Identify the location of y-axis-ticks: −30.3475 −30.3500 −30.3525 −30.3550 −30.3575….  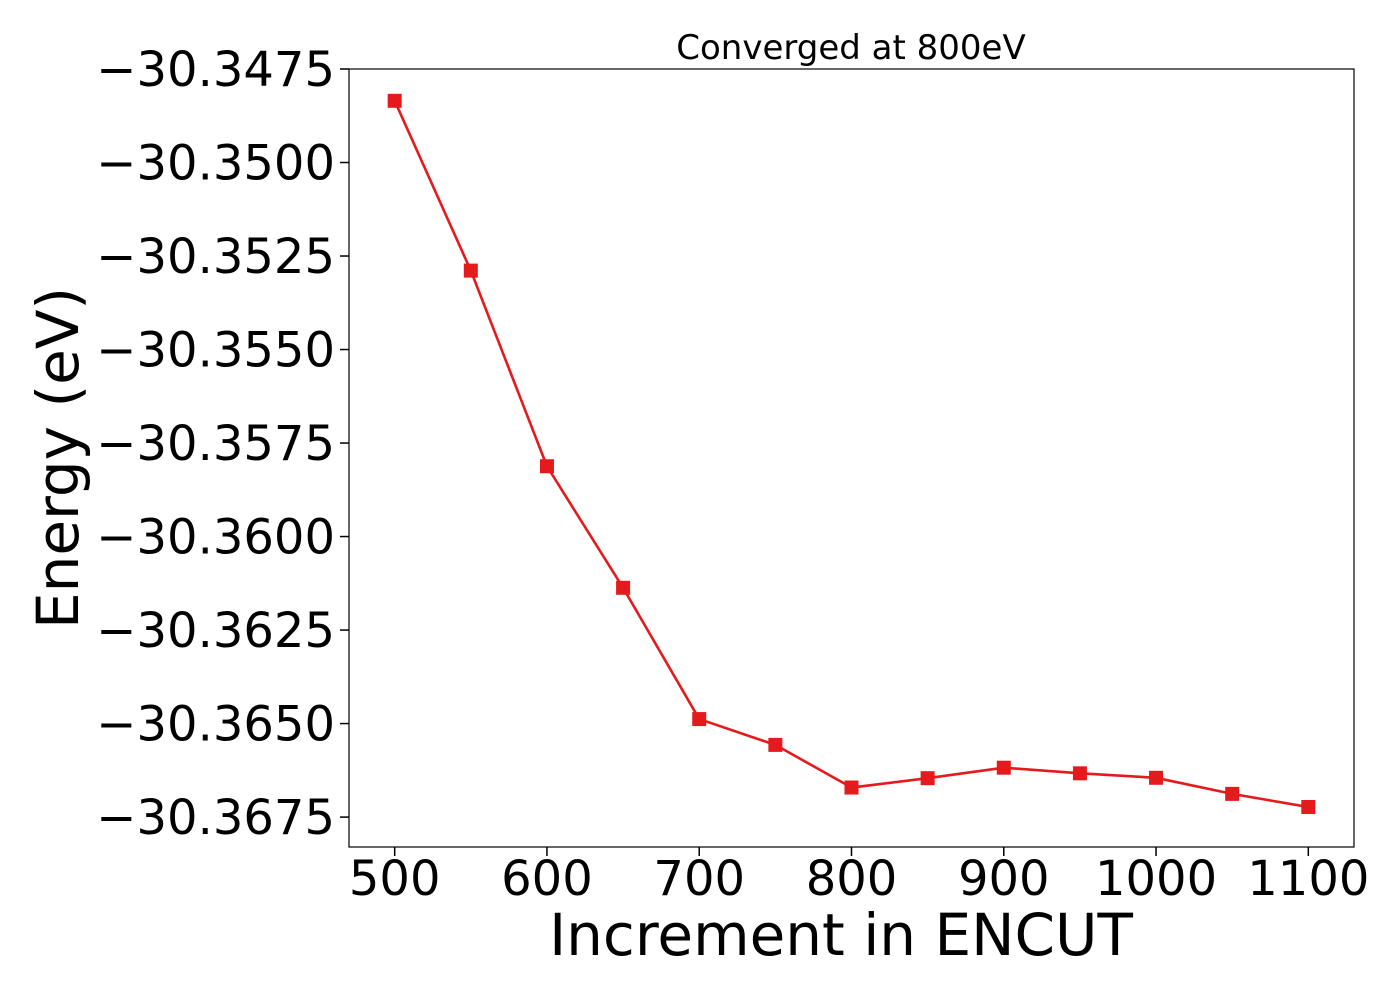
(222, 444).